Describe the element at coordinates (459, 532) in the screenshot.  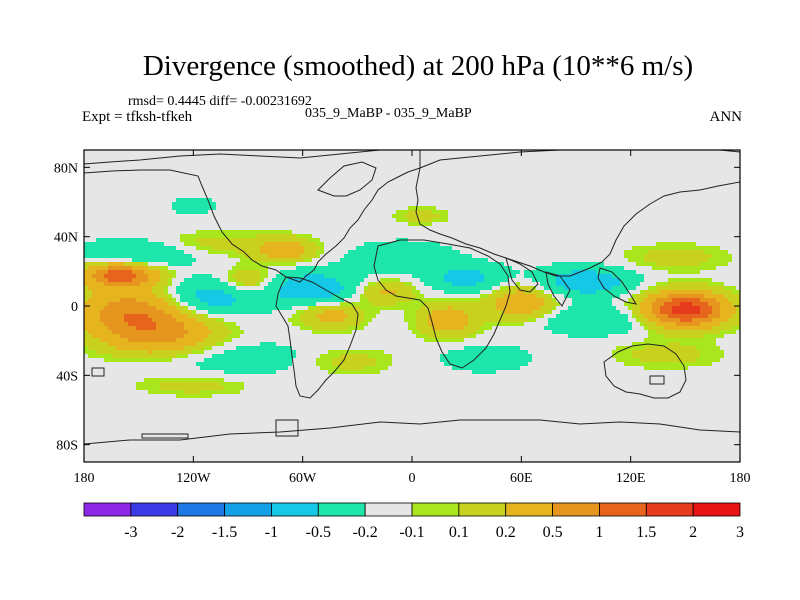
I see `colorbar-label: 0.1` at that location.